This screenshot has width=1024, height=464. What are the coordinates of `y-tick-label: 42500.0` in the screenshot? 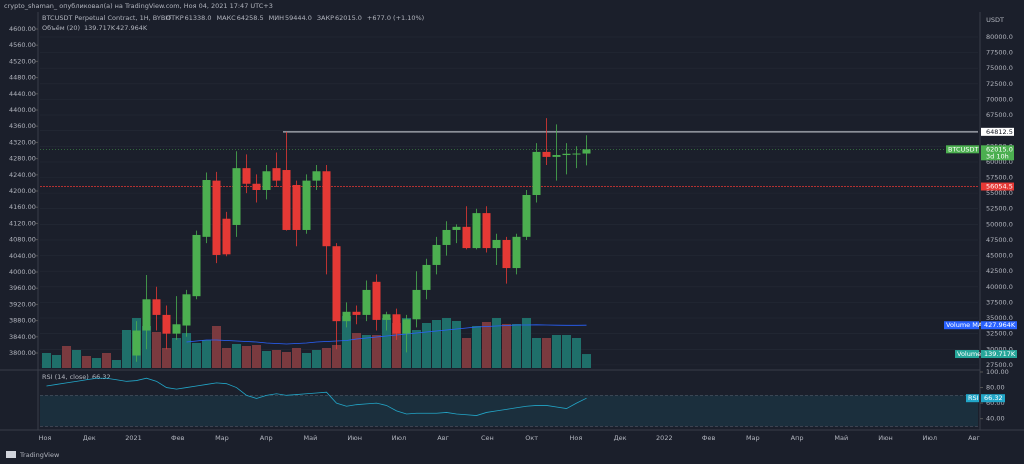 It's located at (999, 271).